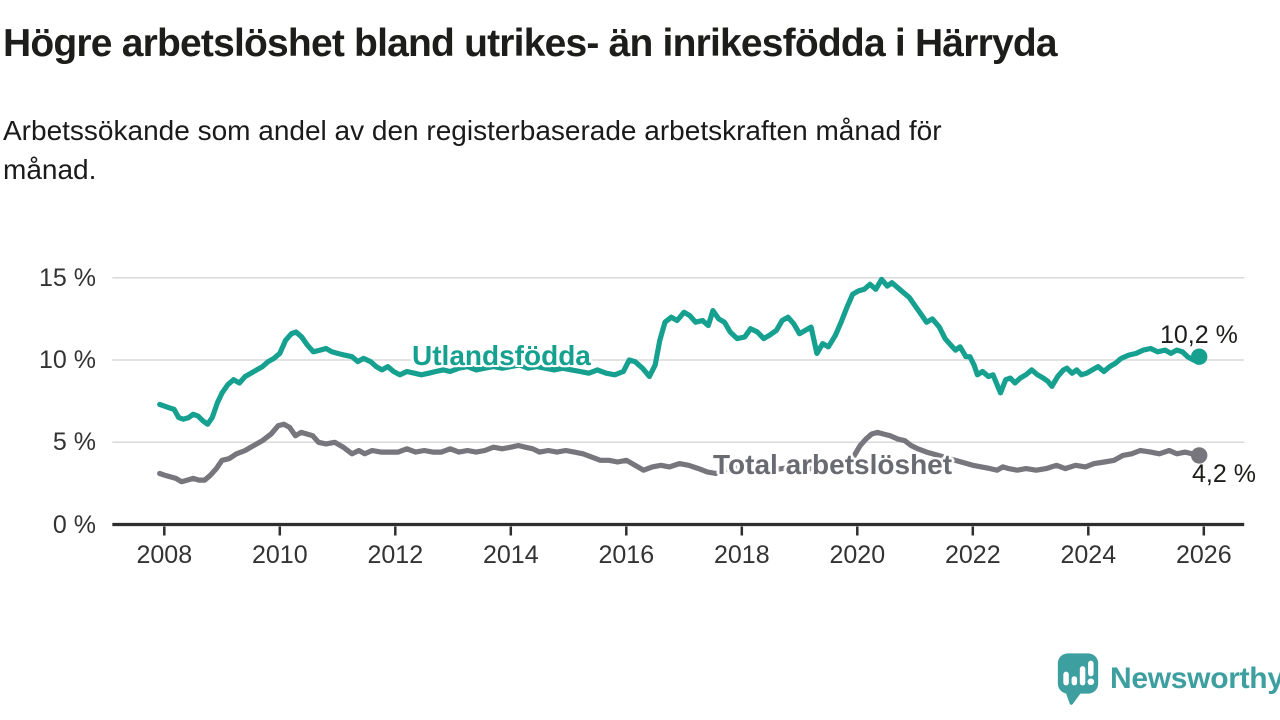 The height and width of the screenshot is (720, 1280). What do you see at coordinates (67, 360) in the screenshot?
I see `y-tick-label: 10 %` at bounding box center [67, 360].